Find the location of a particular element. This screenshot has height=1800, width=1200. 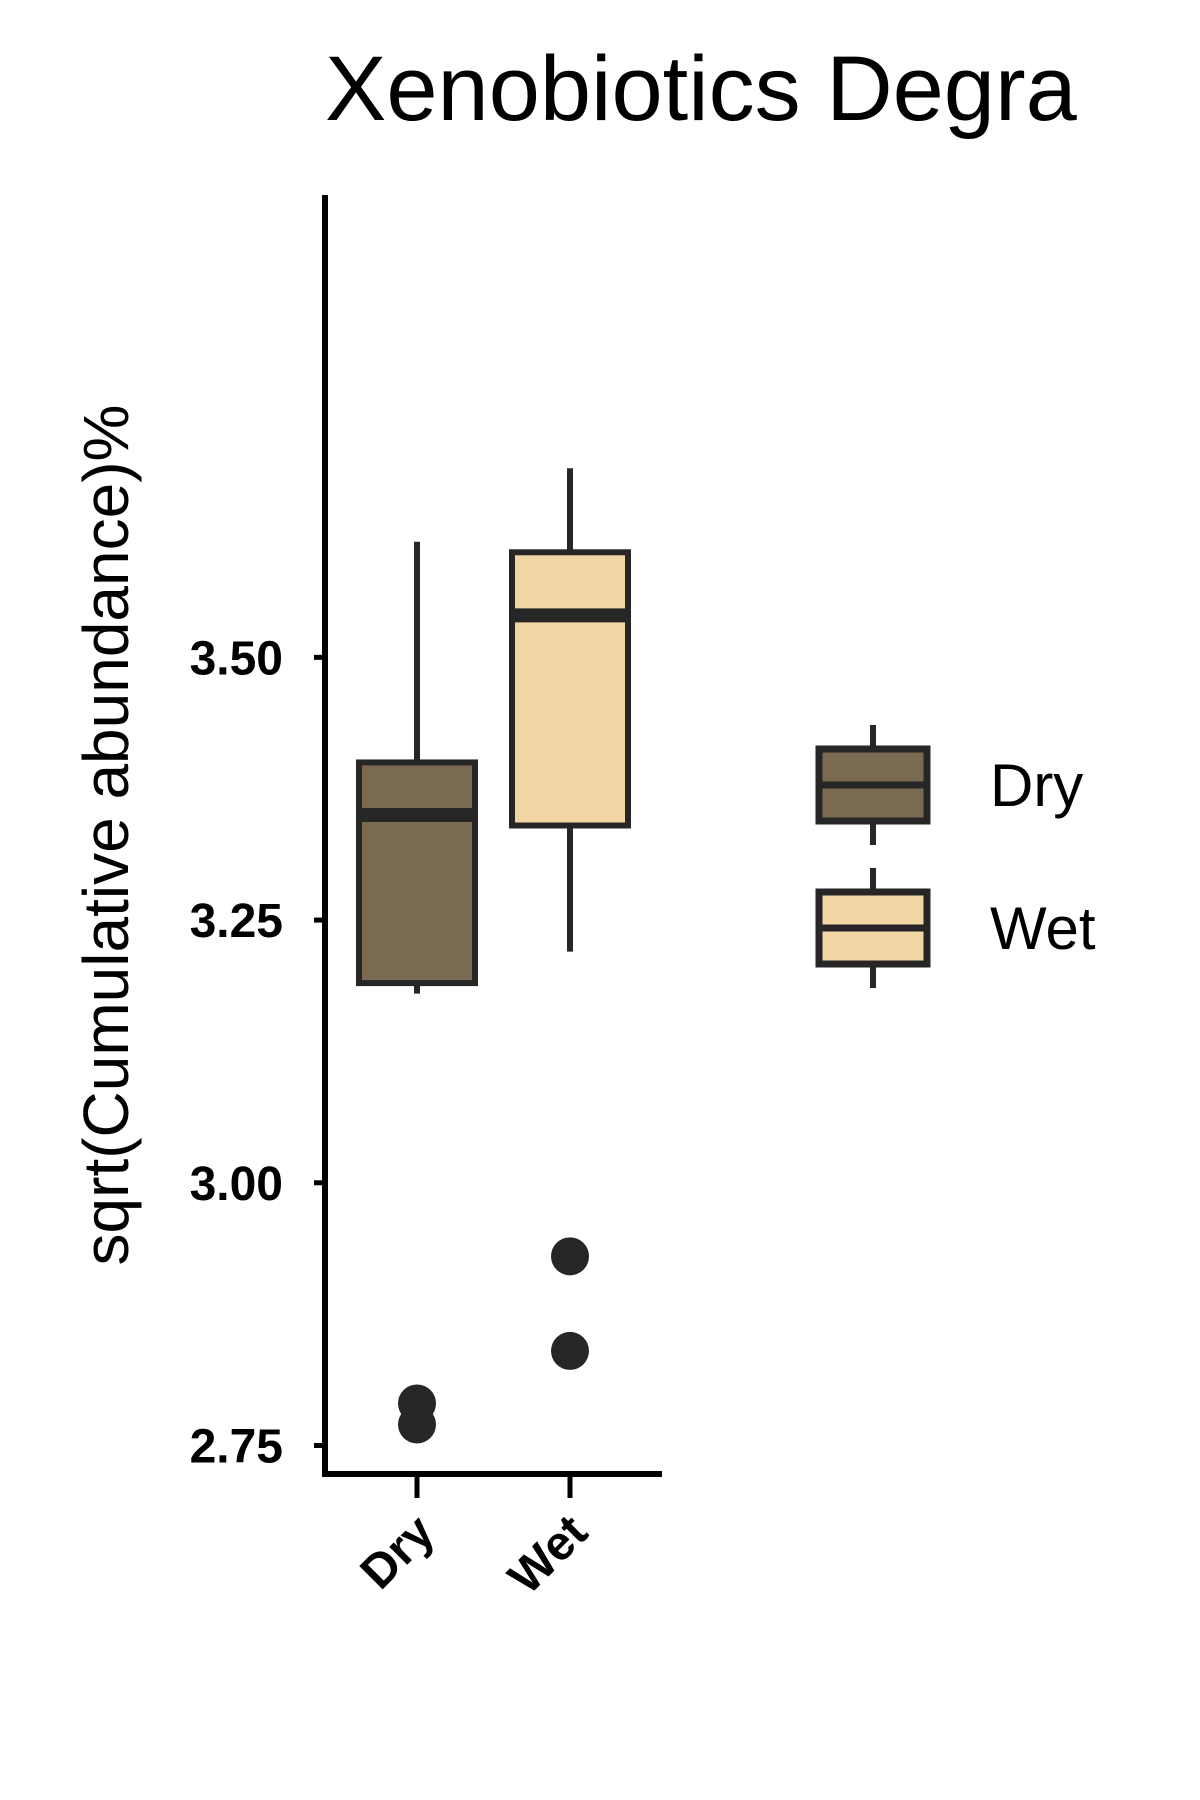

legend-label: Dry is located at coordinates (1036, 785).